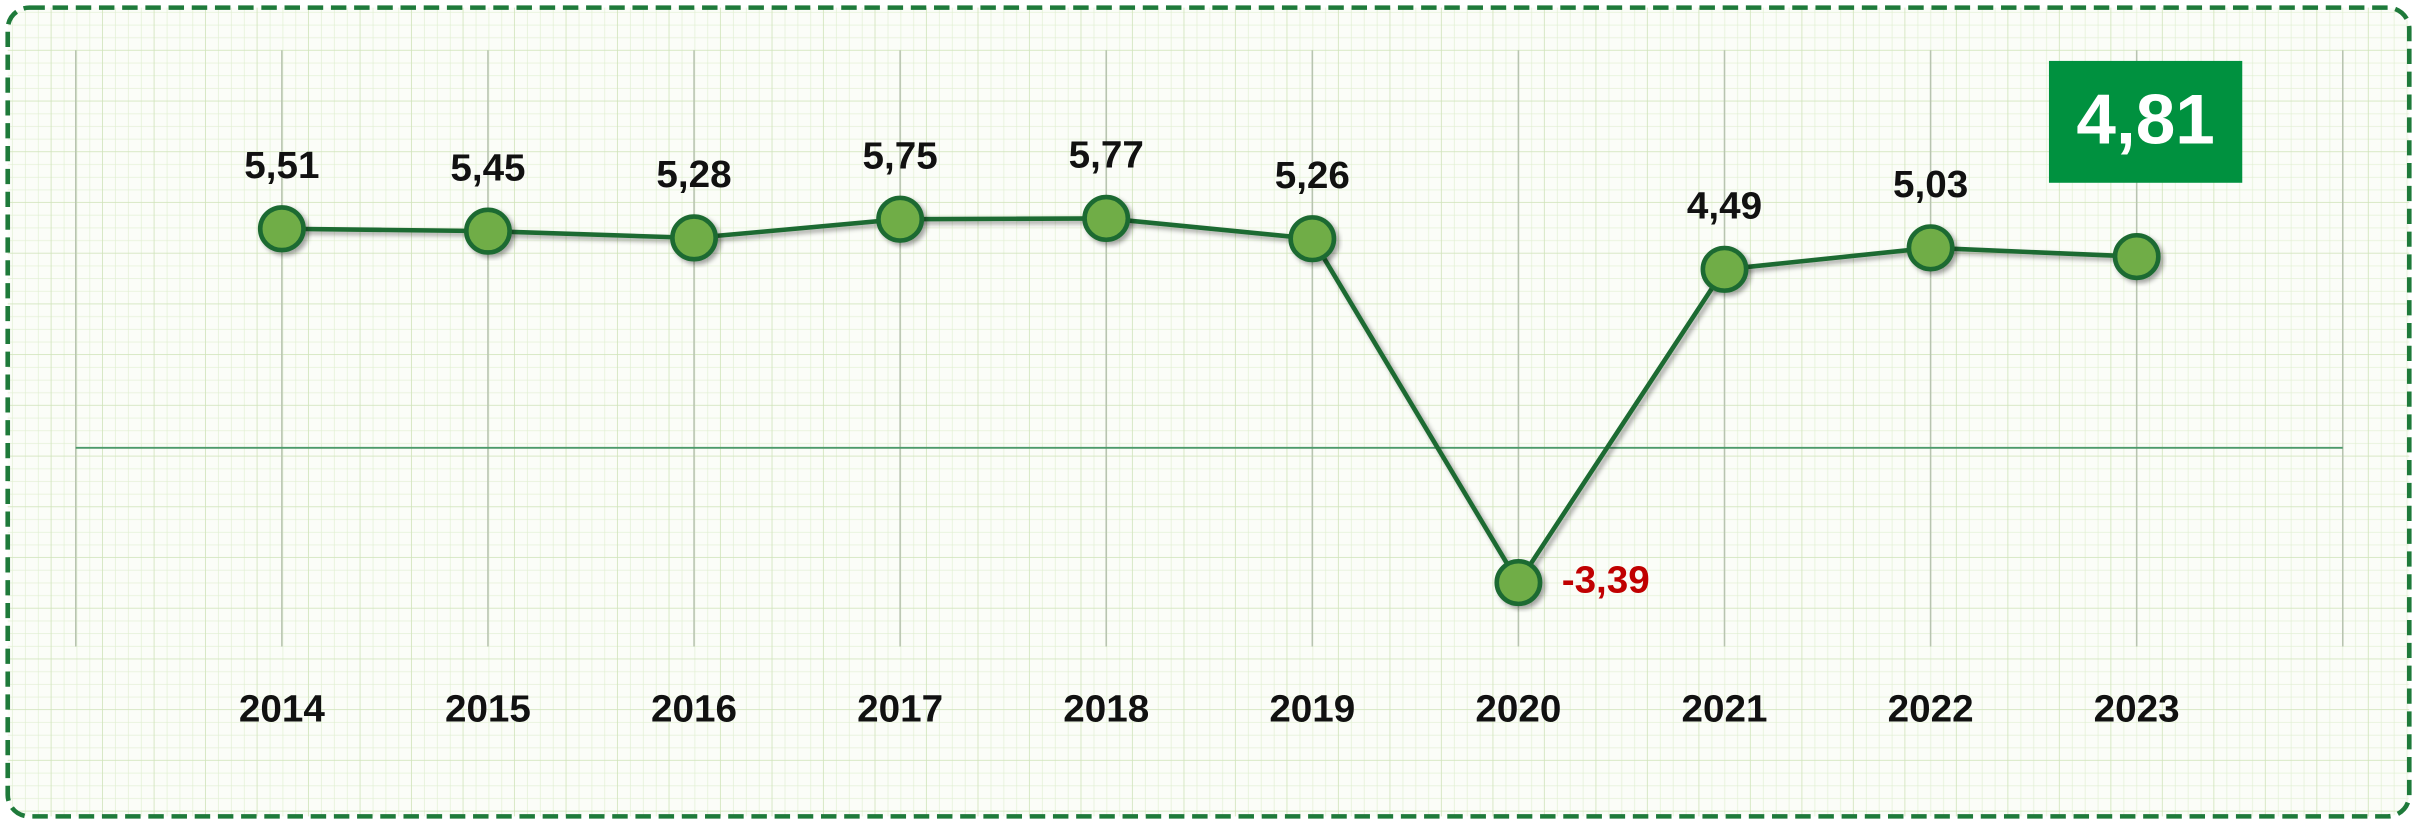 The height and width of the screenshot is (824, 2417). I want to click on x-tick-label: 2017, so click(900, 709).